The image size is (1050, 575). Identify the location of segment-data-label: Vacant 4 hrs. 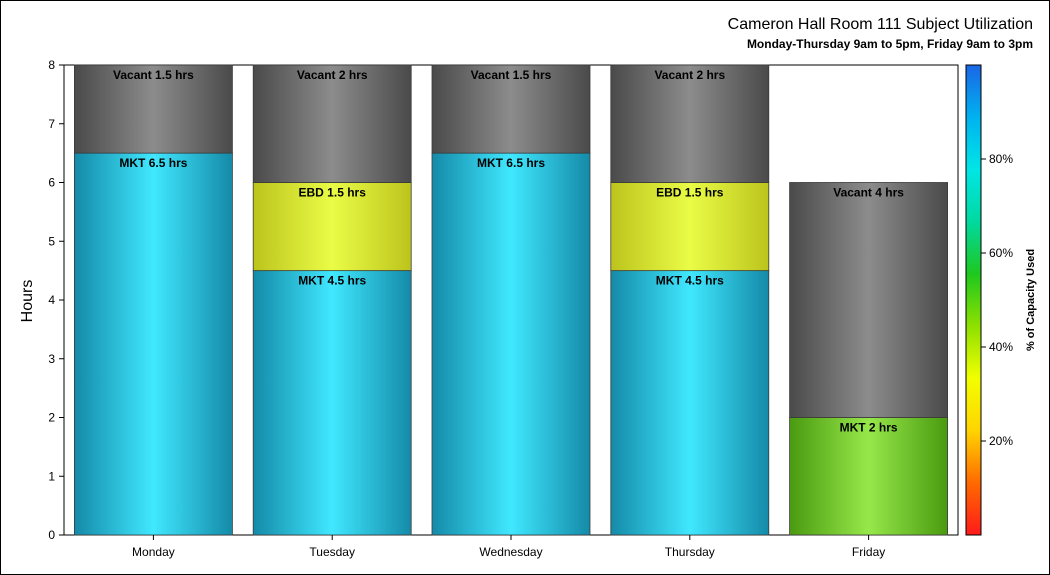
(868, 193).